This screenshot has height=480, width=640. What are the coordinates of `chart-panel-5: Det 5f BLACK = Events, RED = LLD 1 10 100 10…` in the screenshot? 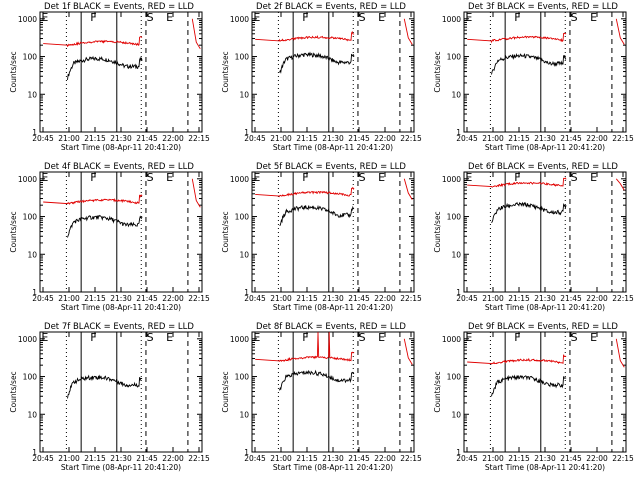 It's located at (321, 237).